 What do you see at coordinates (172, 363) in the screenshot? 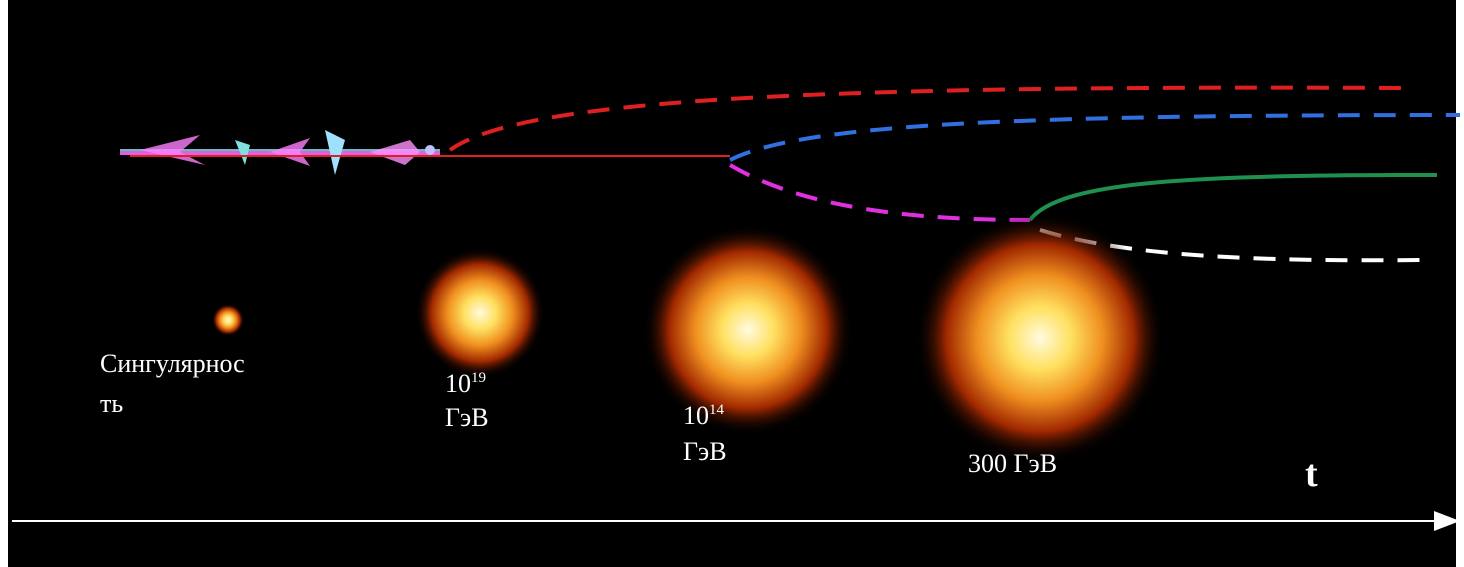
I see `label: Сингулярнос` at bounding box center [172, 363].